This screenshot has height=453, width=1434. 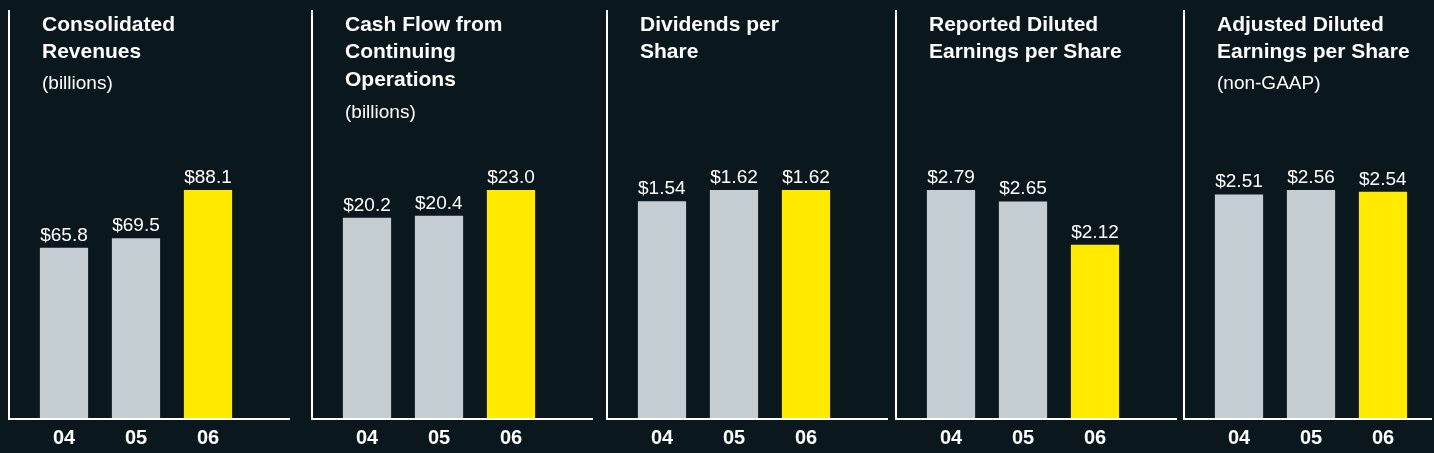 I want to click on data-label: $2.51, so click(x=1239, y=181).